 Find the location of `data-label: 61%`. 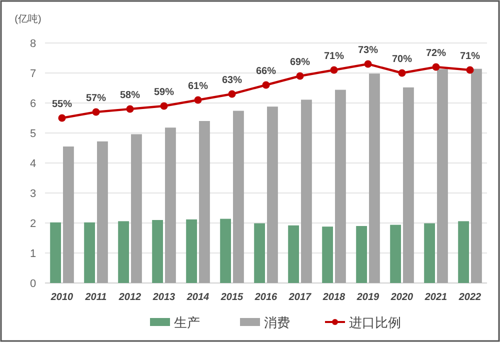

data-label: 61% is located at coordinates (198, 86).